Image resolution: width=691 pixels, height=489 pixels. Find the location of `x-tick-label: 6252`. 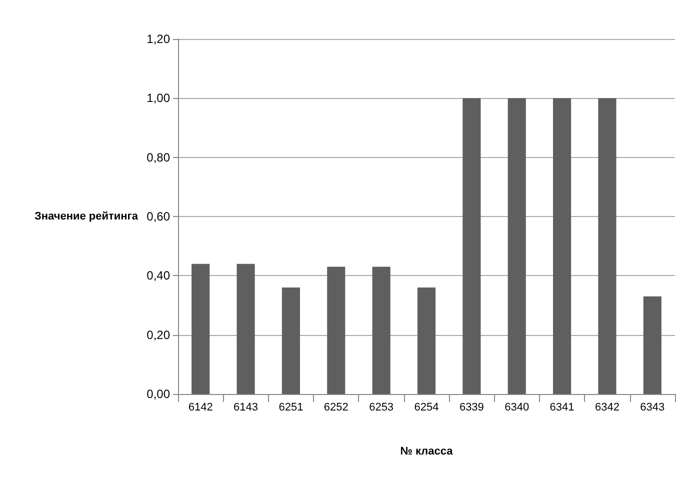

x-tick-label: 6252 is located at coordinates (336, 408).